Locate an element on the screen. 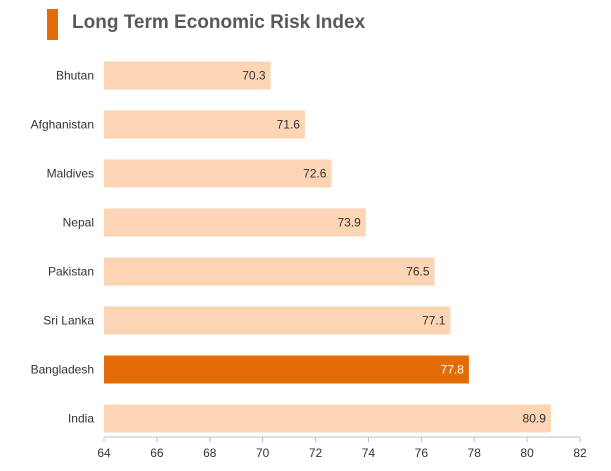 This screenshot has height=471, width=611. category-label-sri-lanka: Sri Lanka is located at coordinates (68, 321).